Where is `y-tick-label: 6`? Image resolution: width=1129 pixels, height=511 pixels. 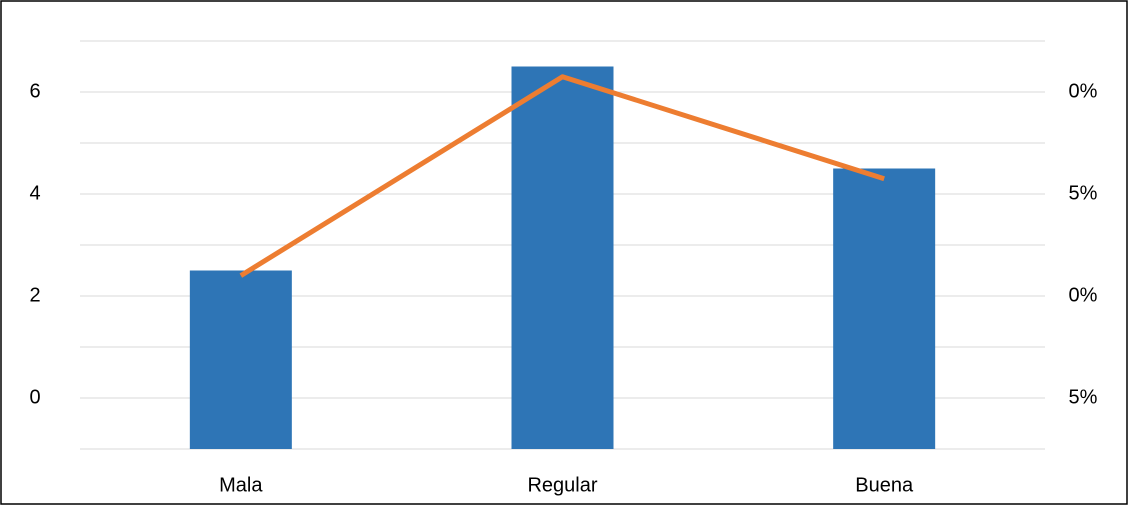 y-tick-label: 6 is located at coordinates (34, 91).